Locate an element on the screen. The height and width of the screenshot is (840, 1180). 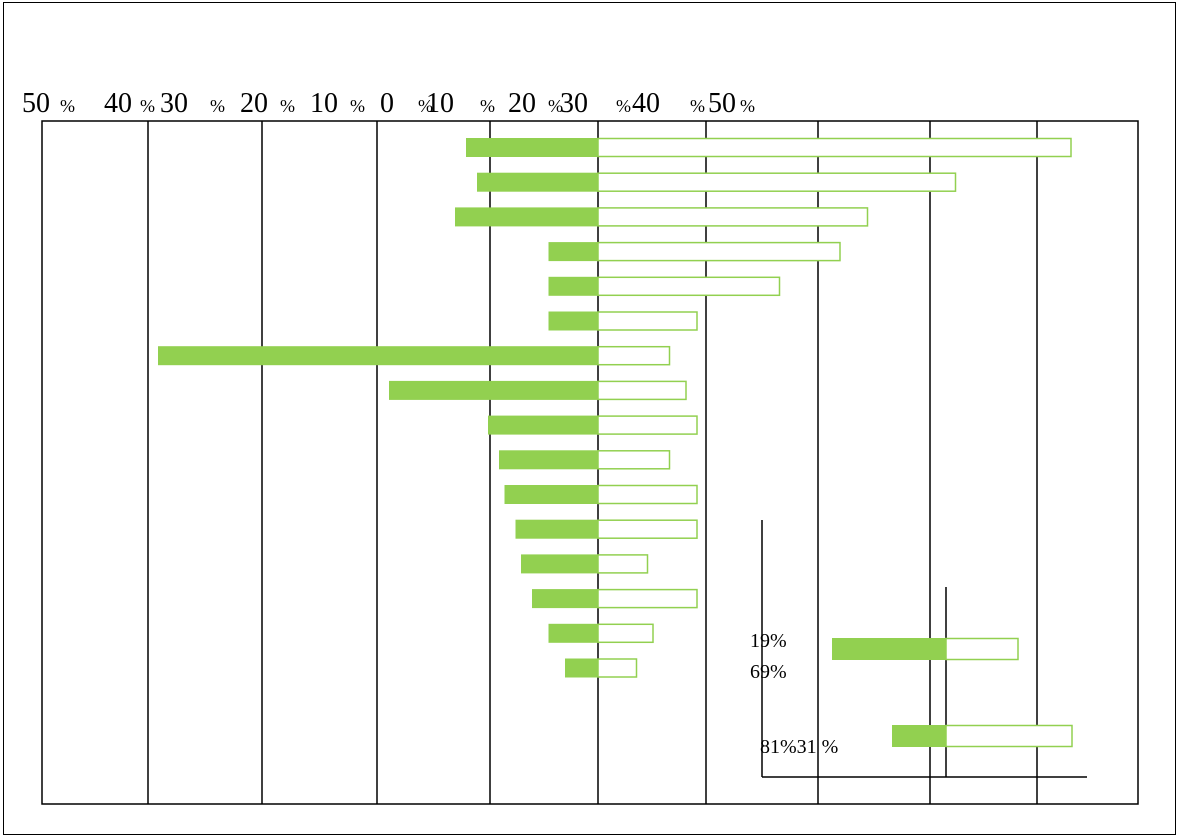
x-tick-label-9: 40 is located at coordinates (646, 103).